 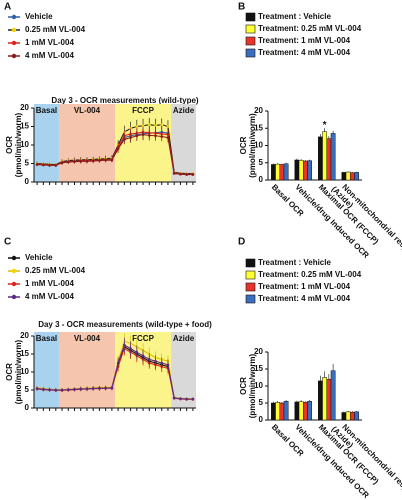 What do you see at coordinates (143, 338) in the screenshot?
I see `phase-label: FCCP` at bounding box center [143, 338].